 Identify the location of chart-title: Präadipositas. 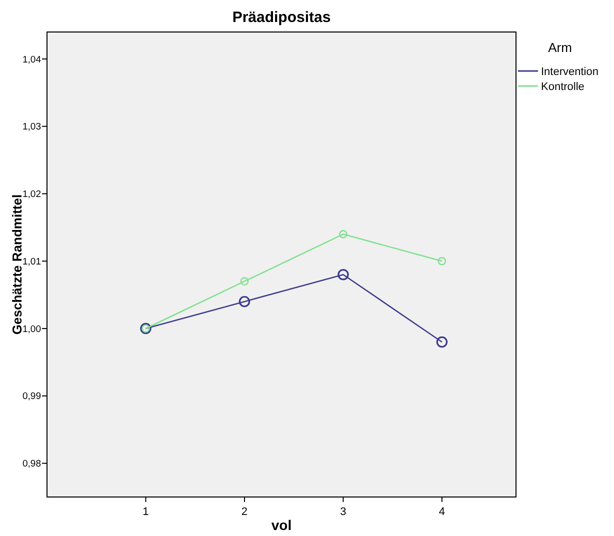
(281, 17).